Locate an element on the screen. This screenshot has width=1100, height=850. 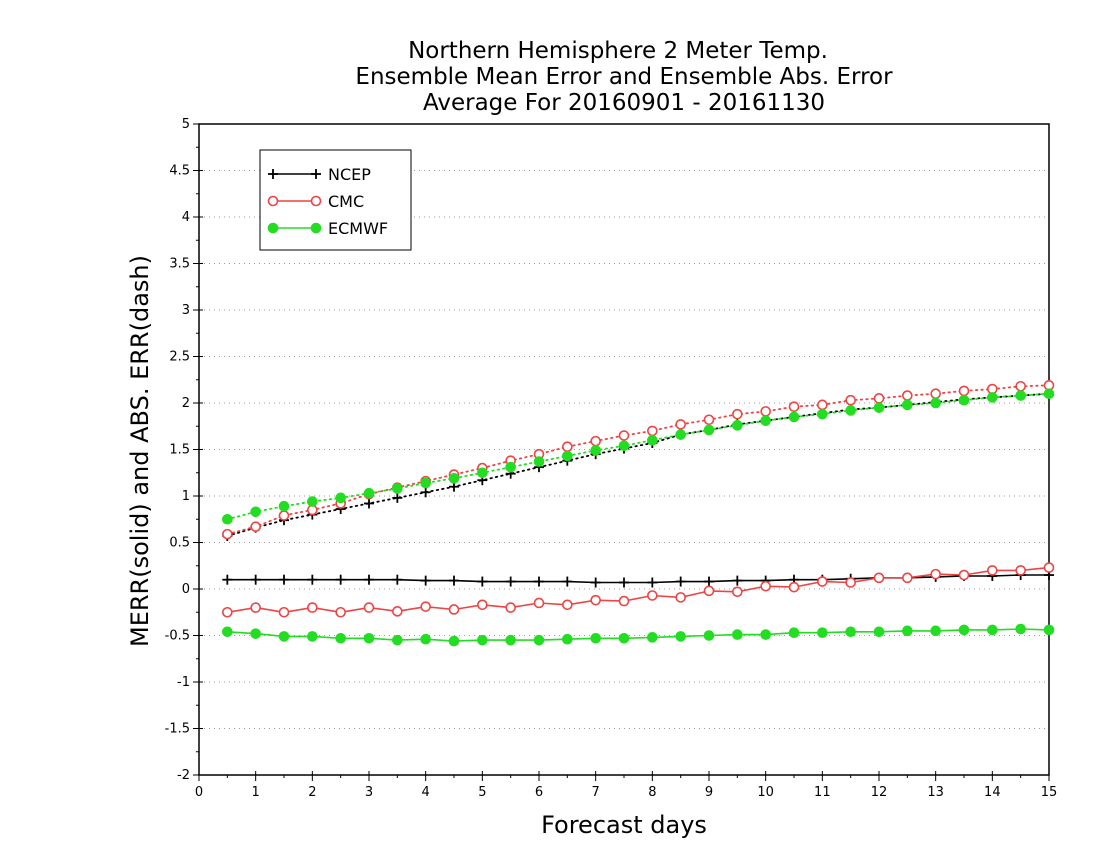
x-tick-label: 1 is located at coordinates (256, 792).